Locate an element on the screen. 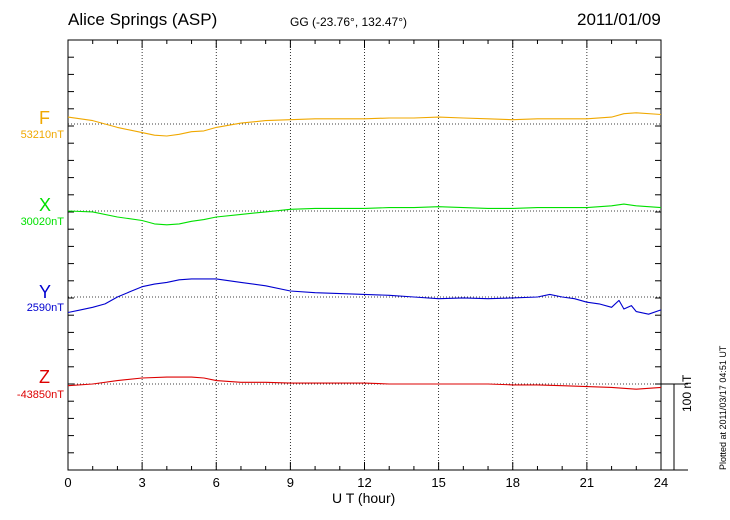  component-label-z: Z is located at coordinates (44, 377).